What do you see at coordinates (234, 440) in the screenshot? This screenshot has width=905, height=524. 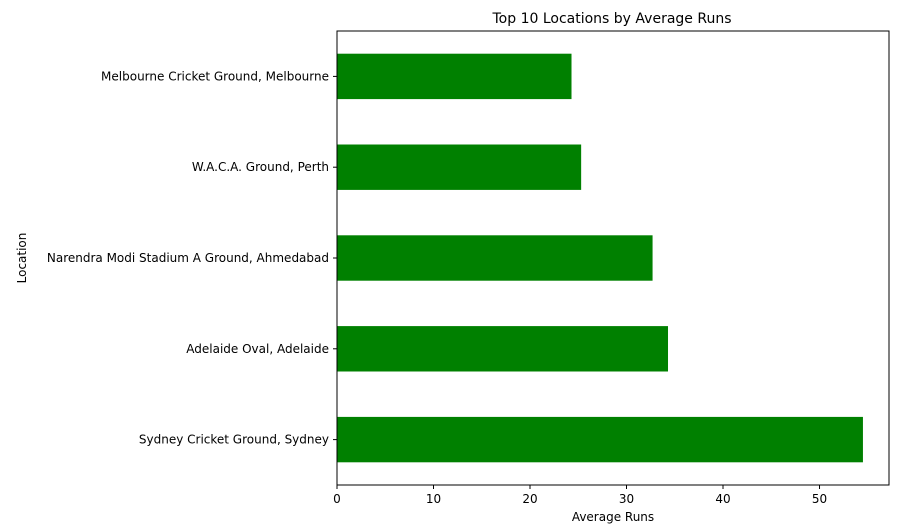 I see `y-tick-label: Sydney Cricket Ground, Sydney` at bounding box center [234, 440].